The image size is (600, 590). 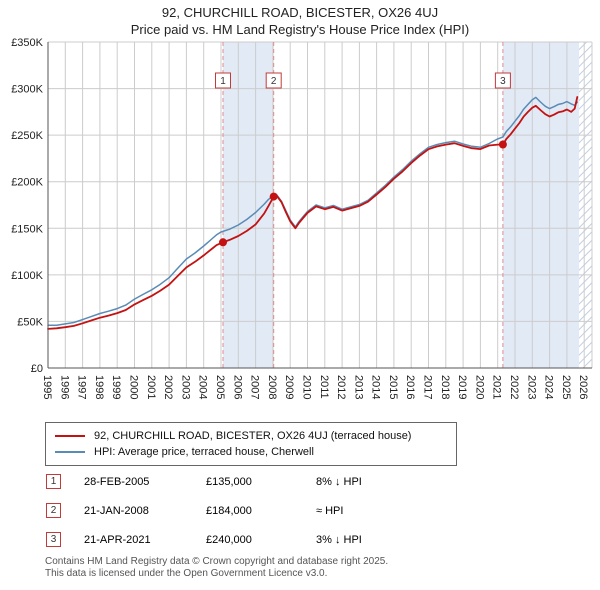 What do you see at coordinates (70, 436) in the screenshot?
I see `property-line-swatch` at bounding box center [70, 436].